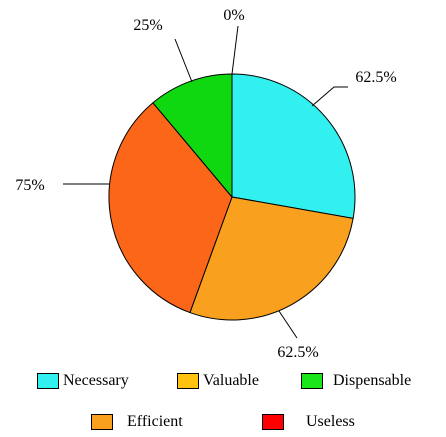  I want to click on data-label-necessary: 62.5%, so click(375, 77).